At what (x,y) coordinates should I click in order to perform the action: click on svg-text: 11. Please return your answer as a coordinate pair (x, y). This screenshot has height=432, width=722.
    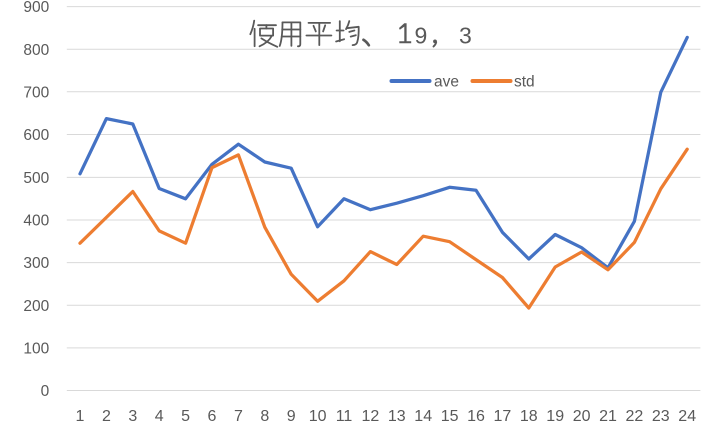
    Looking at the image, I should click on (344, 416).